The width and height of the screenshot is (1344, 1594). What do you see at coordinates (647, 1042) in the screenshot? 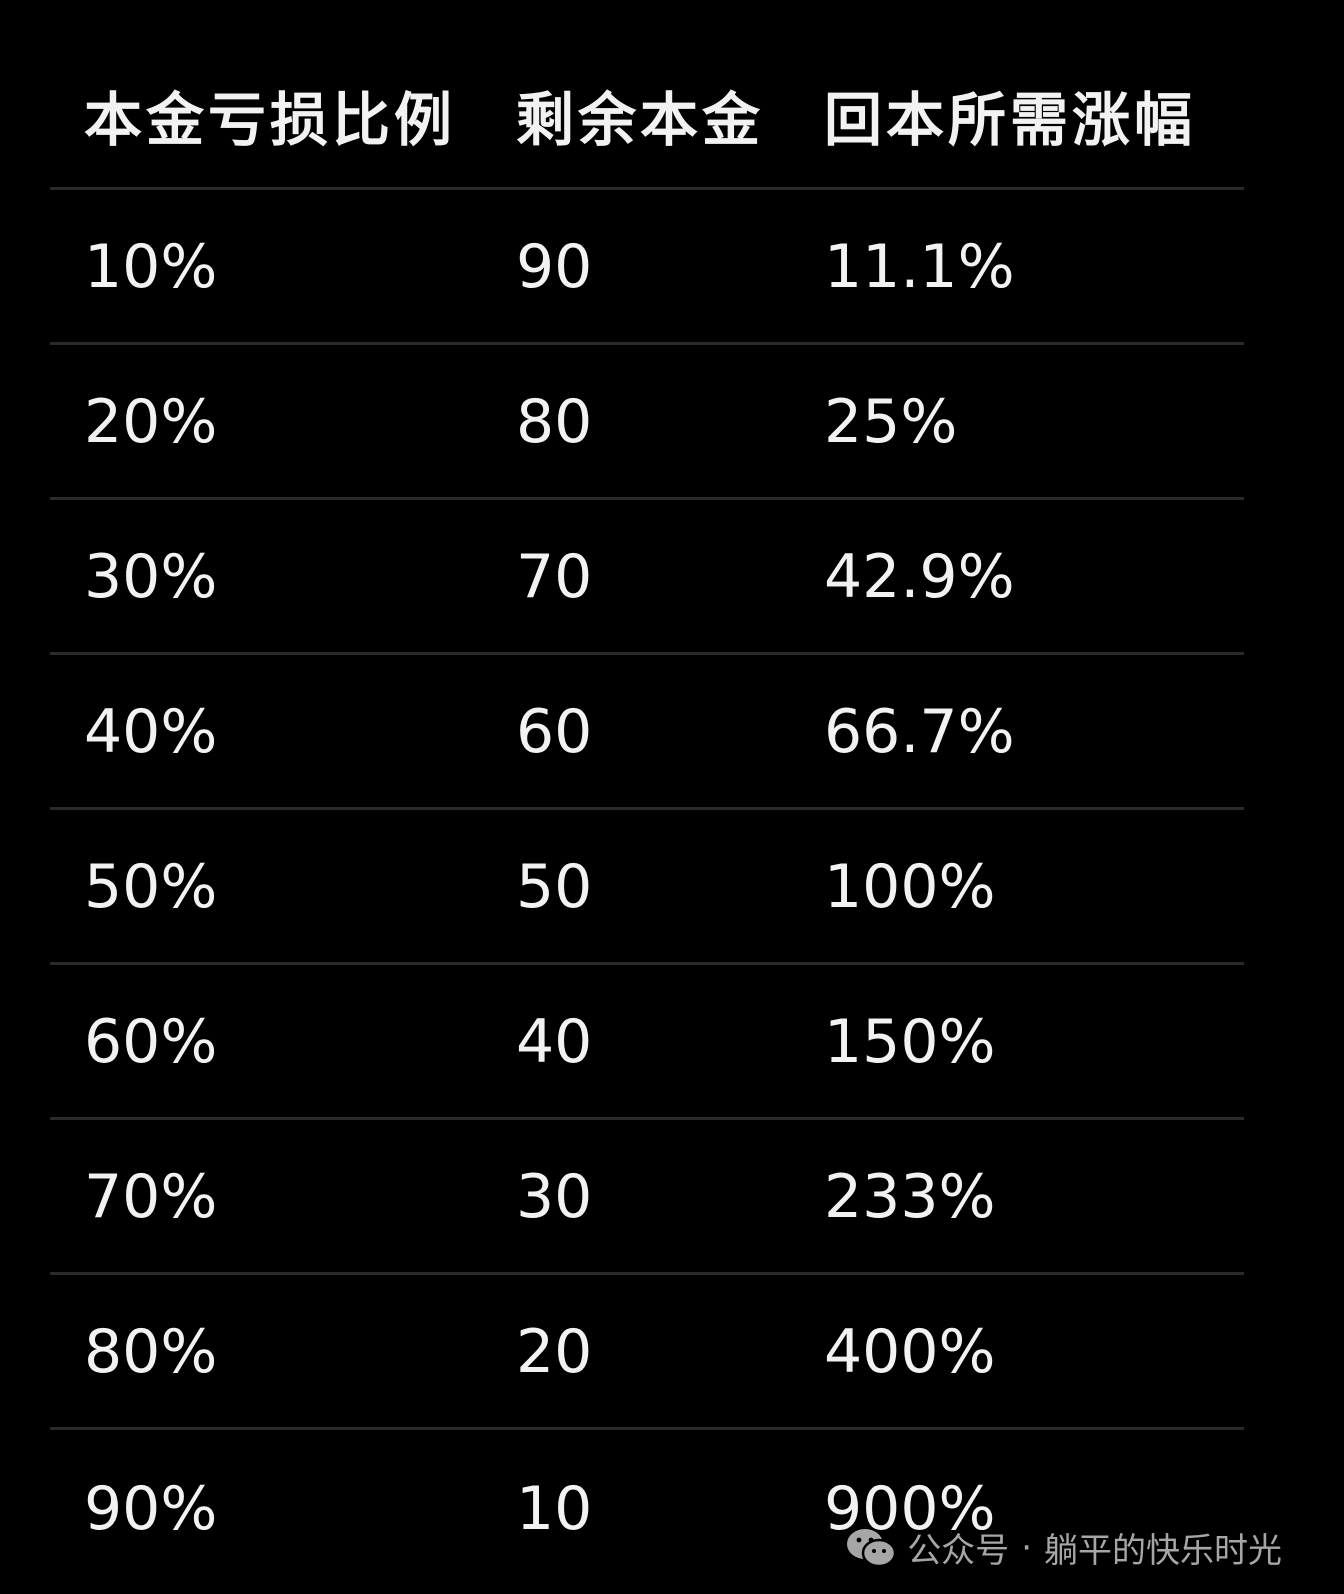
I see `table-row: 60% 40 150%` at bounding box center [647, 1042].